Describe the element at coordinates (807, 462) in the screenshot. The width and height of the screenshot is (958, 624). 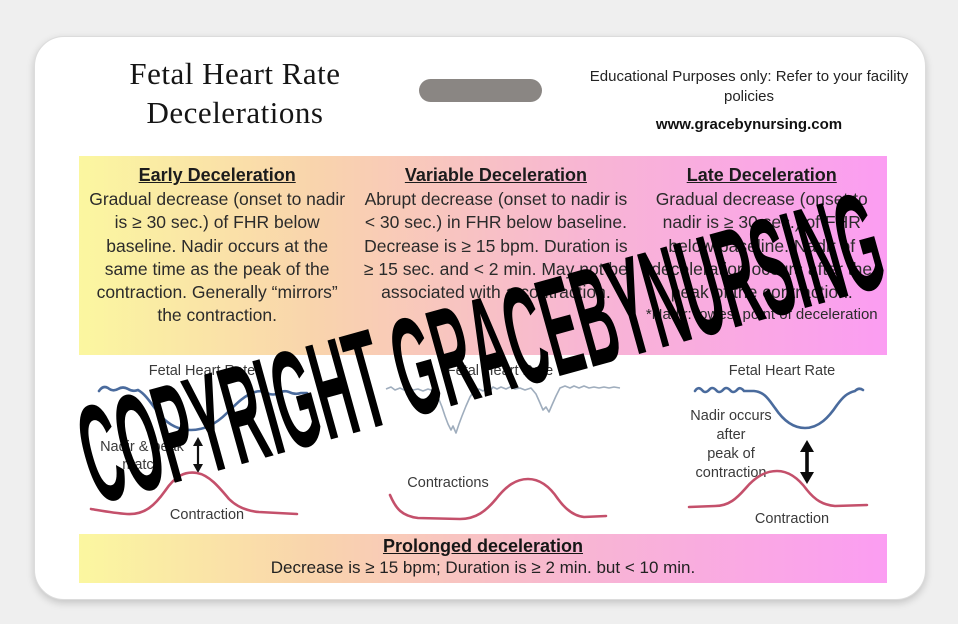
I see `late-offset-arrow-icon` at that location.